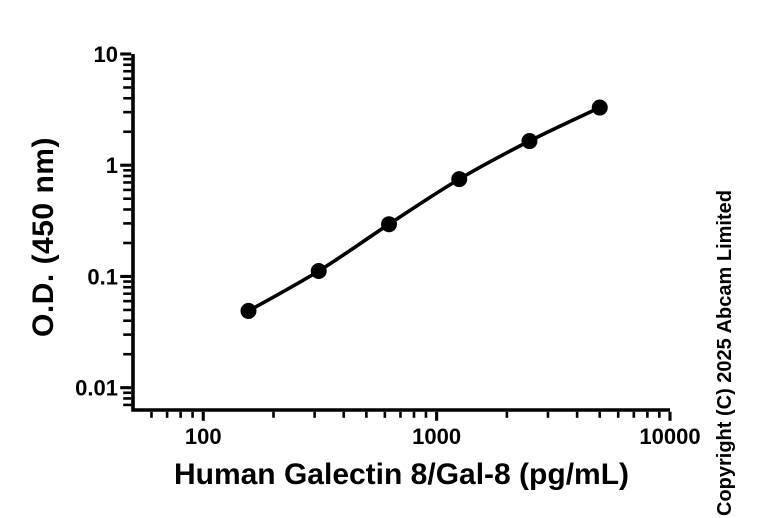 The height and width of the screenshot is (518, 768). Describe the element at coordinates (203, 436) in the screenshot. I see `x-tick-label: 100` at that location.